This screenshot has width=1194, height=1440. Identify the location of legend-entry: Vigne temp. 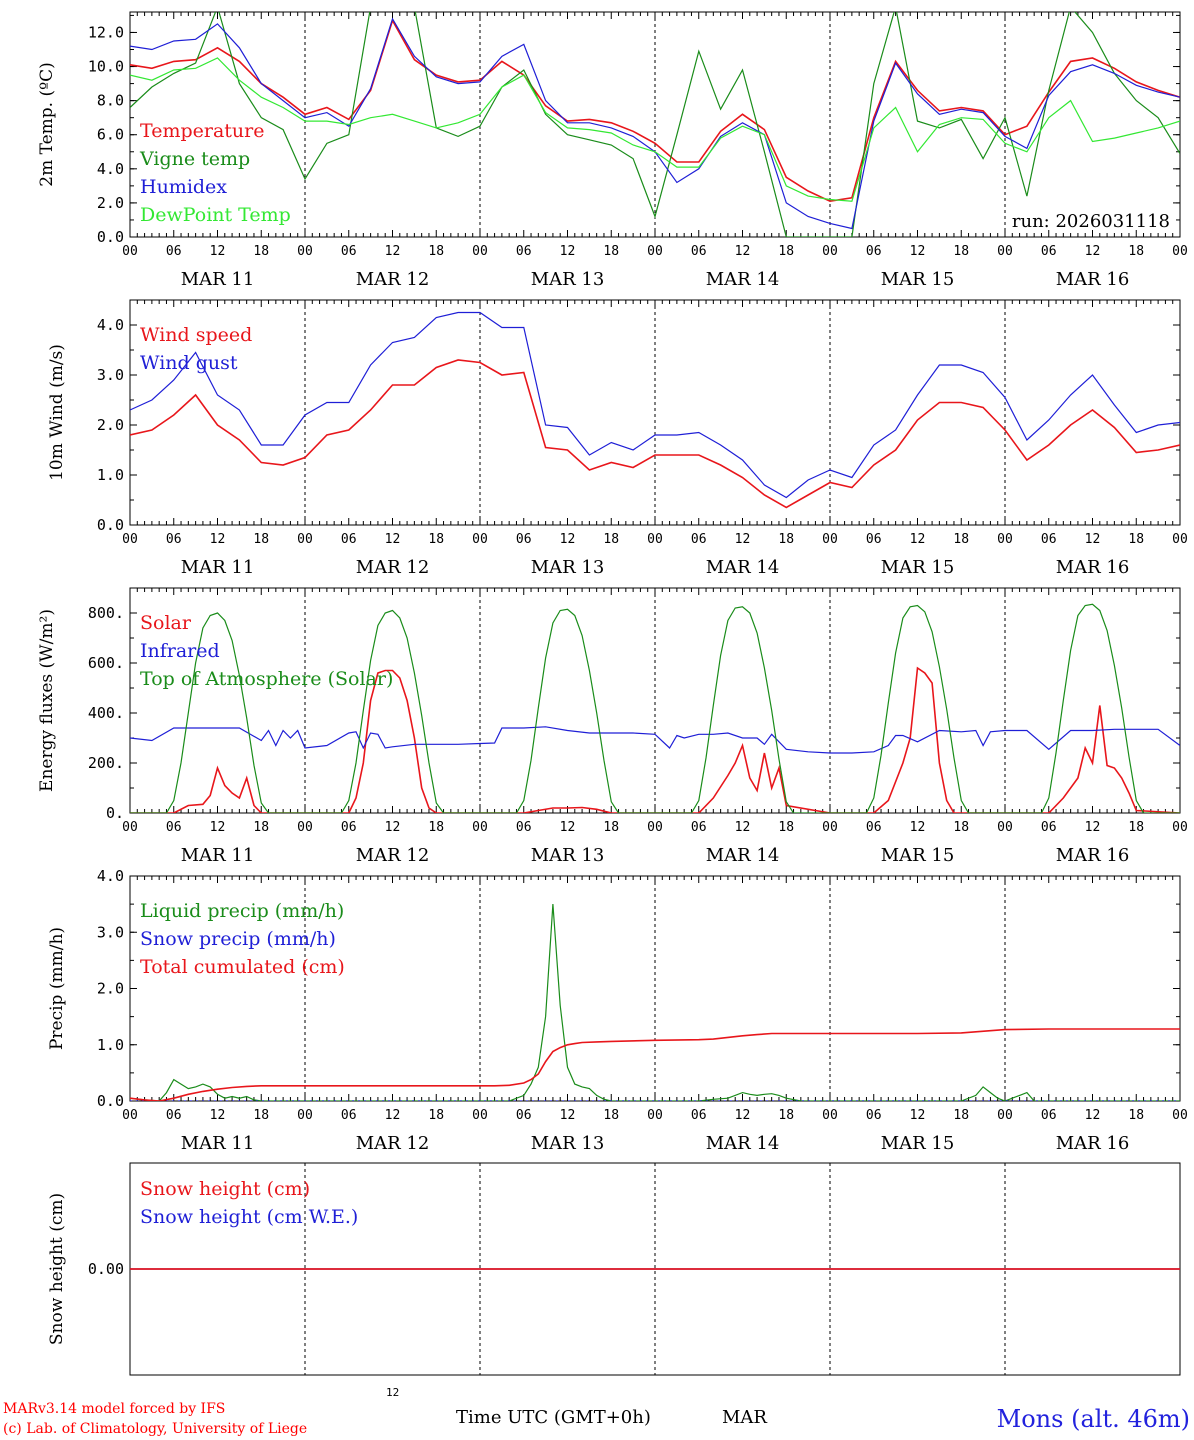
(194, 159).